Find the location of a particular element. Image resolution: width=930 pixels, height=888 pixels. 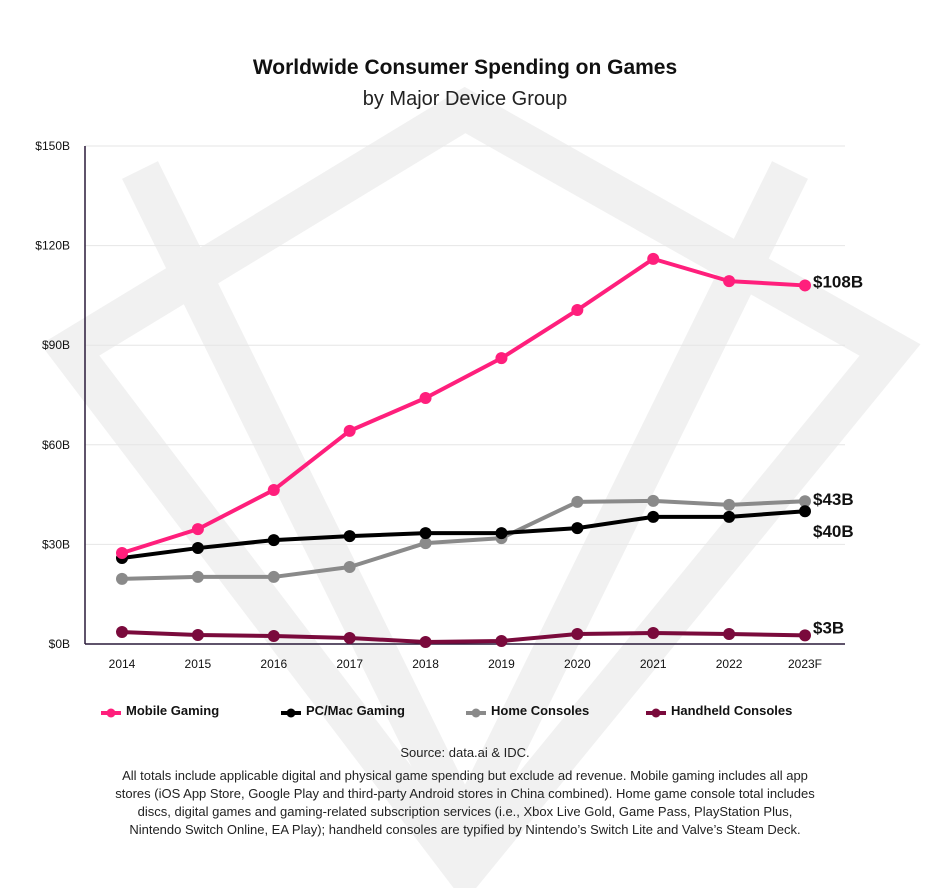

x-tick-label: 2018 is located at coordinates (425, 664).